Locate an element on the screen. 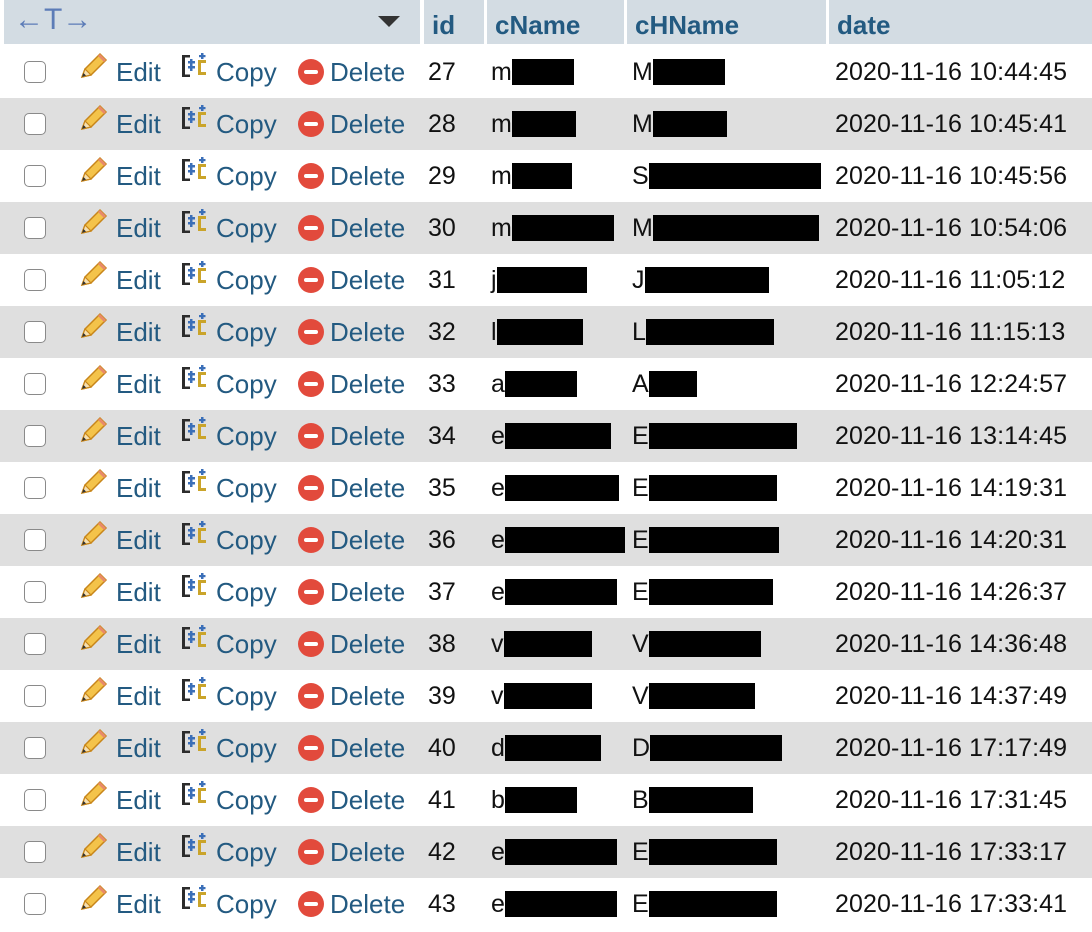 This screenshot has width=1092, height=932. column-header-date: date is located at coordinates (960, 22).